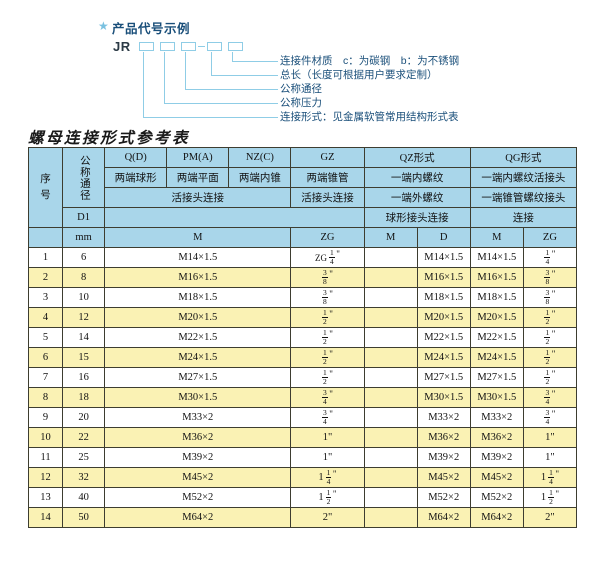 The height and width of the screenshot is (567, 600). What do you see at coordinates (327, 177) in the screenshot?
I see `header-desc-gz: 两端锥管` at bounding box center [327, 177].